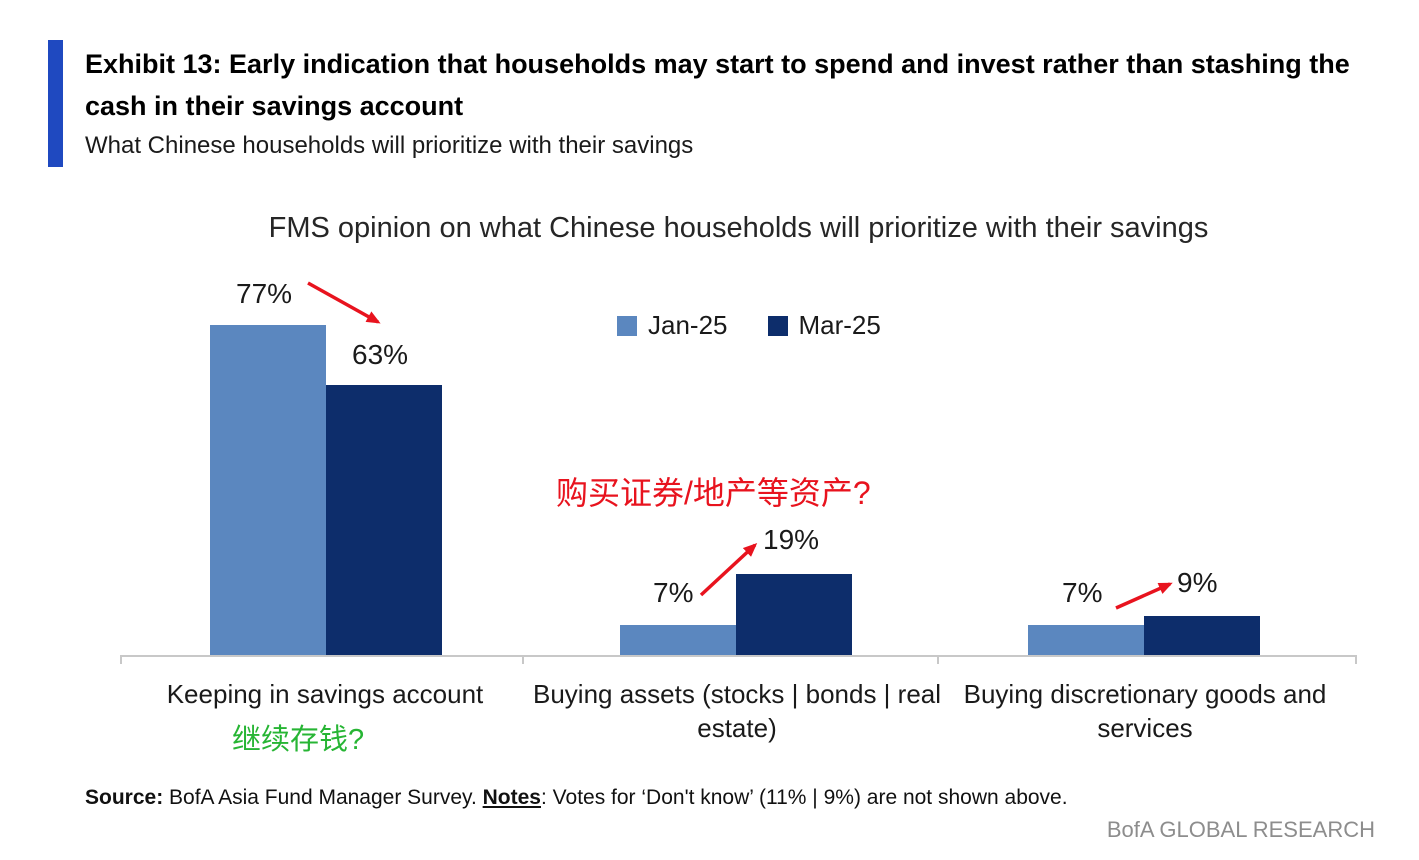 The width and height of the screenshot is (1419, 860). Describe the element at coordinates (1145, 711) in the screenshot. I see `category-label-discretionary: Buying discretionary goods and services` at that location.